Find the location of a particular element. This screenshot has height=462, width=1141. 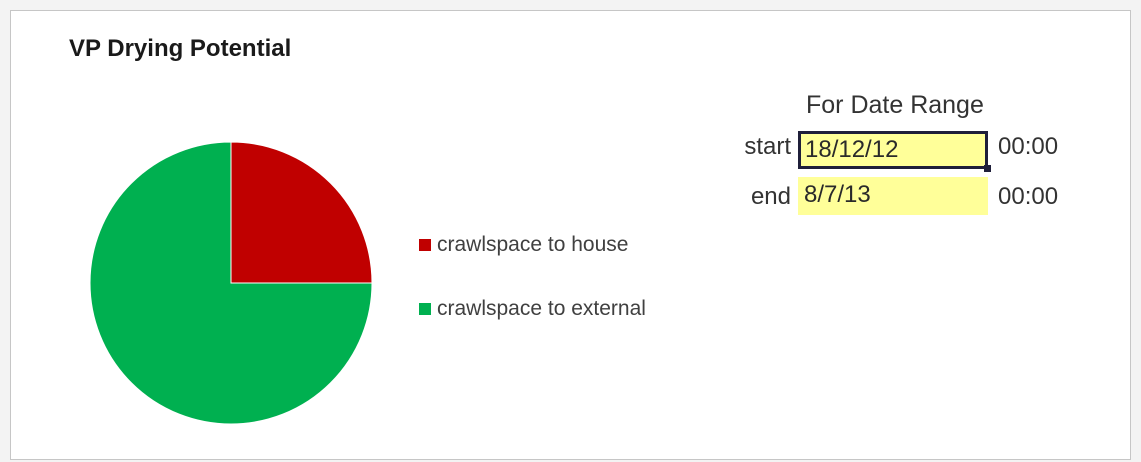

start-label: start is located at coordinates (767, 146).